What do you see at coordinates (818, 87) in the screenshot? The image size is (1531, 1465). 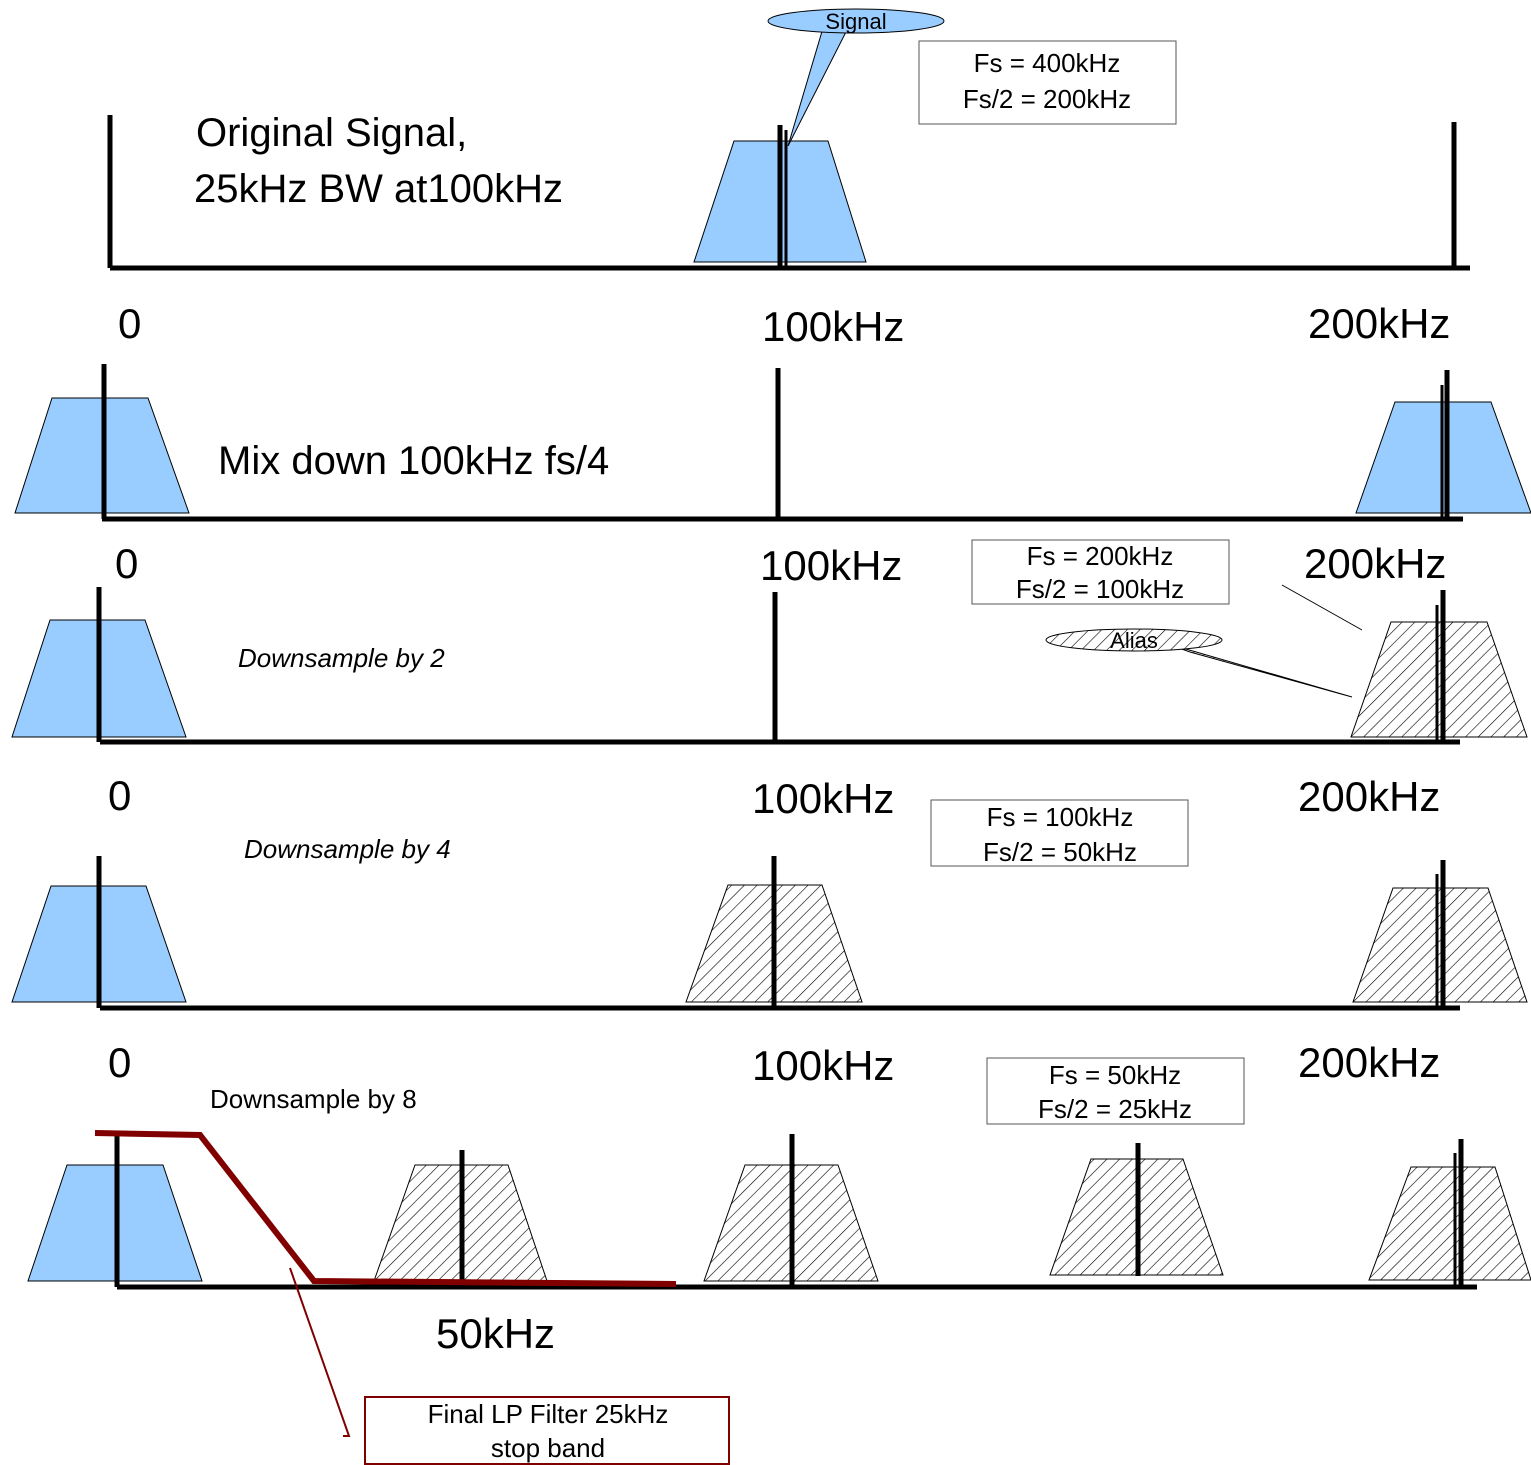 I see `signal-callout-pointer` at bounding box center [818, 87].